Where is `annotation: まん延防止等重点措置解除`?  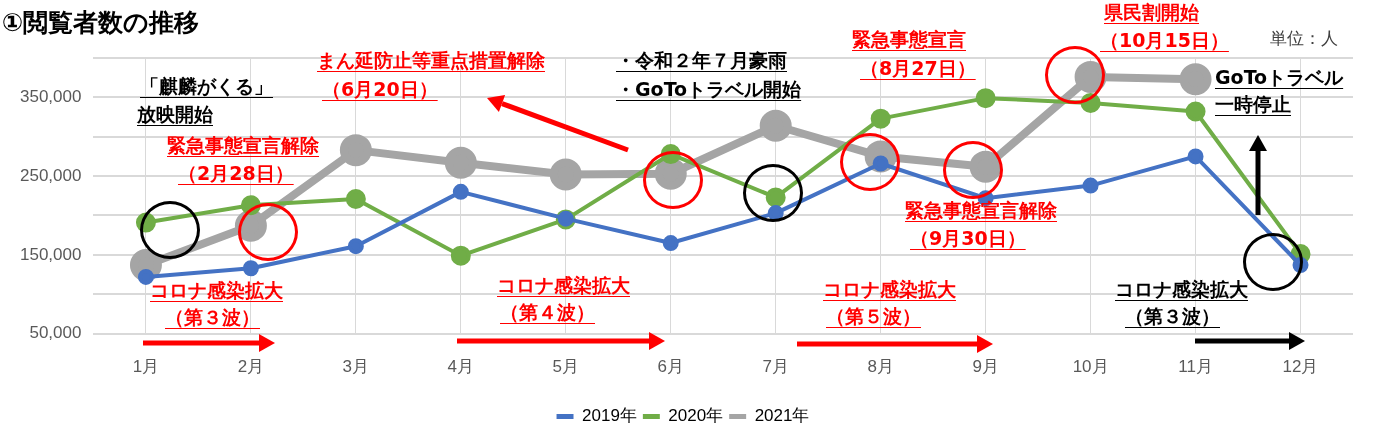
annotation: まん延防止等重点措置解除 is located at coordinates (431, 60).